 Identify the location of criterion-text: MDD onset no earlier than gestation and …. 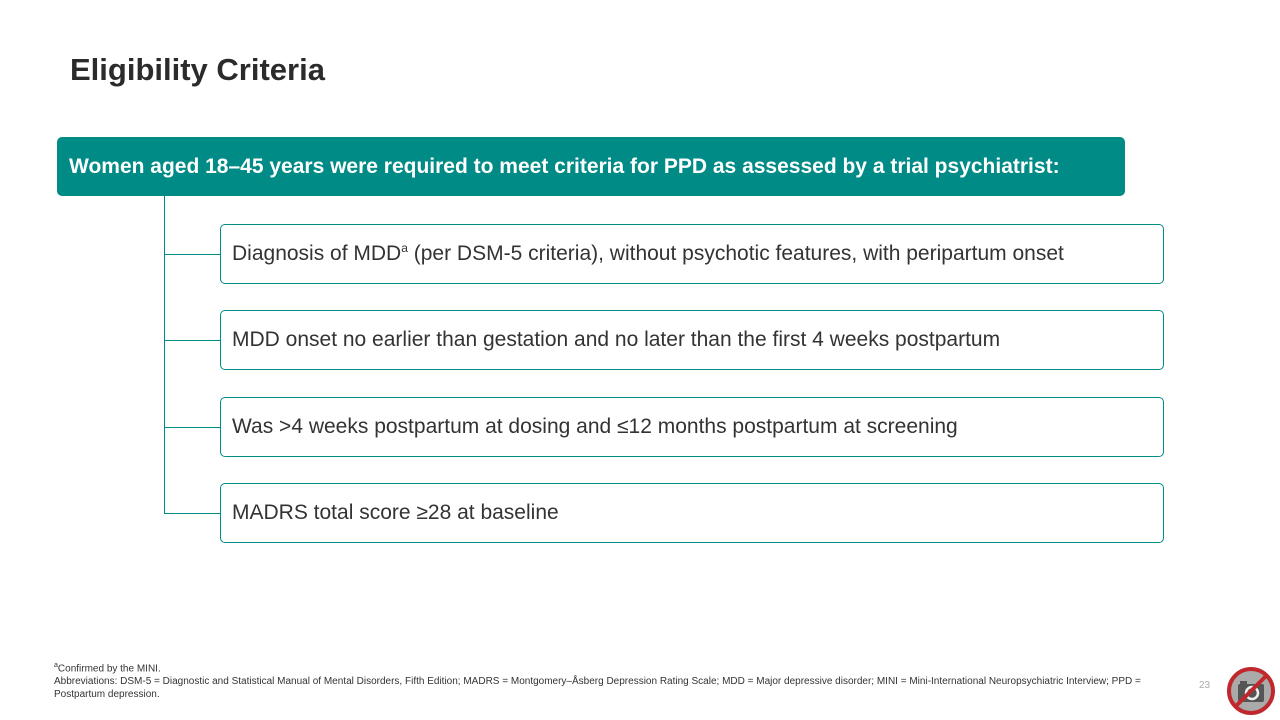
(616, 339).